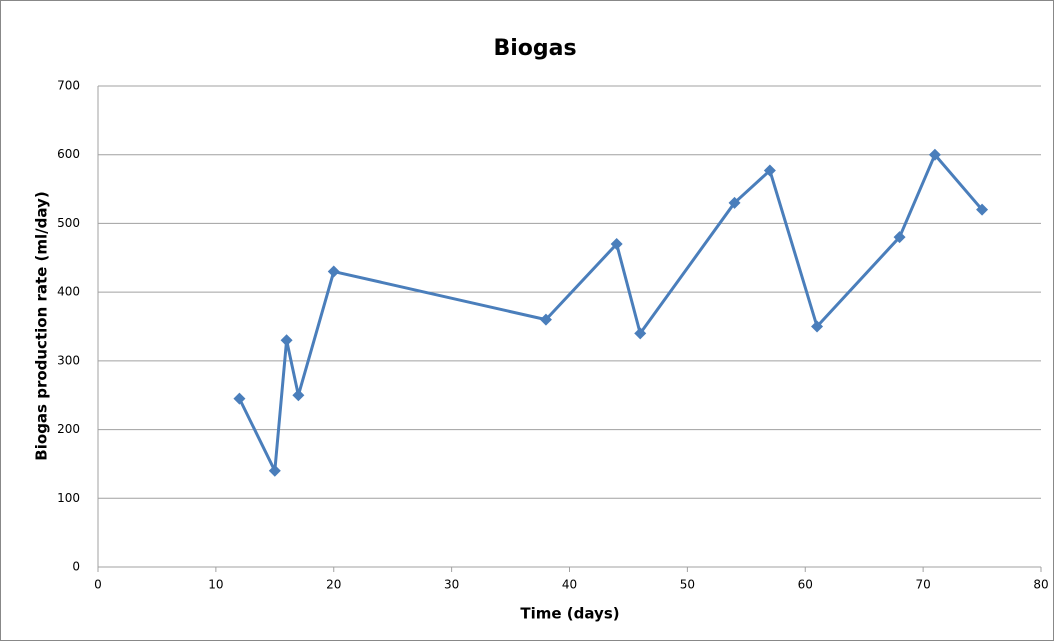 This screenshot has width=1055, height=642. What do you see at coordinates (215, 585) in the screenshot?
I see `x-tick-label: 10` at bounding box center [215, 585].